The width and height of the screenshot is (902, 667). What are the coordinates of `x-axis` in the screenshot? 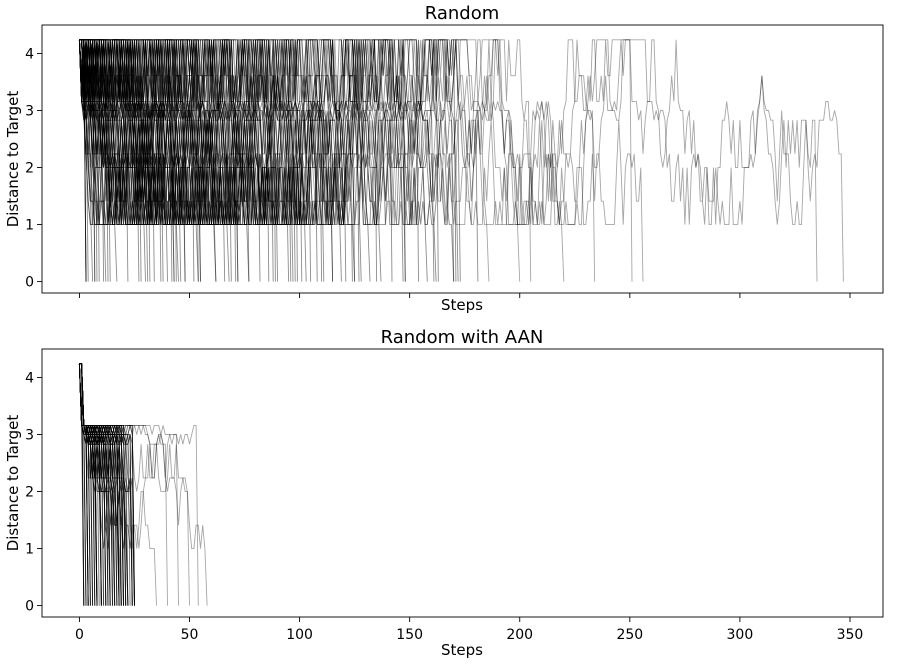 It's located at (464, 295).